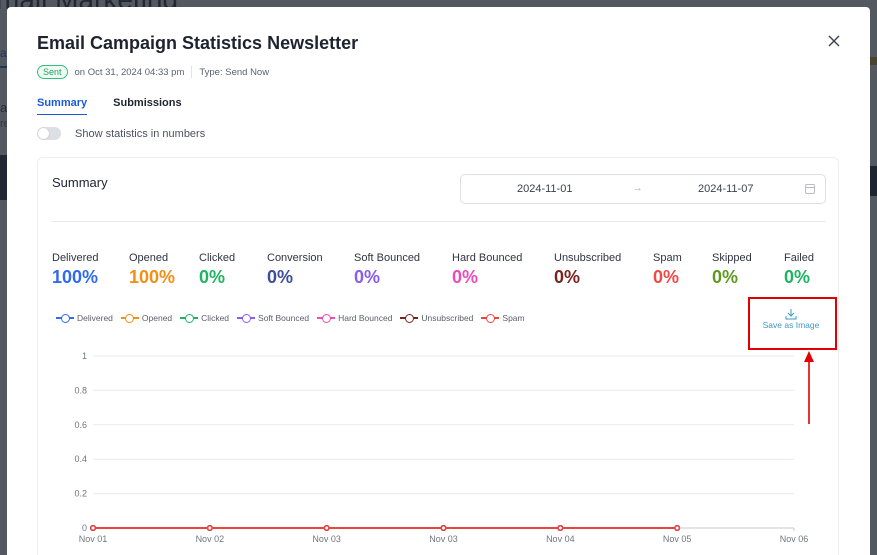  I want to click on x-tick-label: Nov 06, so click(794, 539).